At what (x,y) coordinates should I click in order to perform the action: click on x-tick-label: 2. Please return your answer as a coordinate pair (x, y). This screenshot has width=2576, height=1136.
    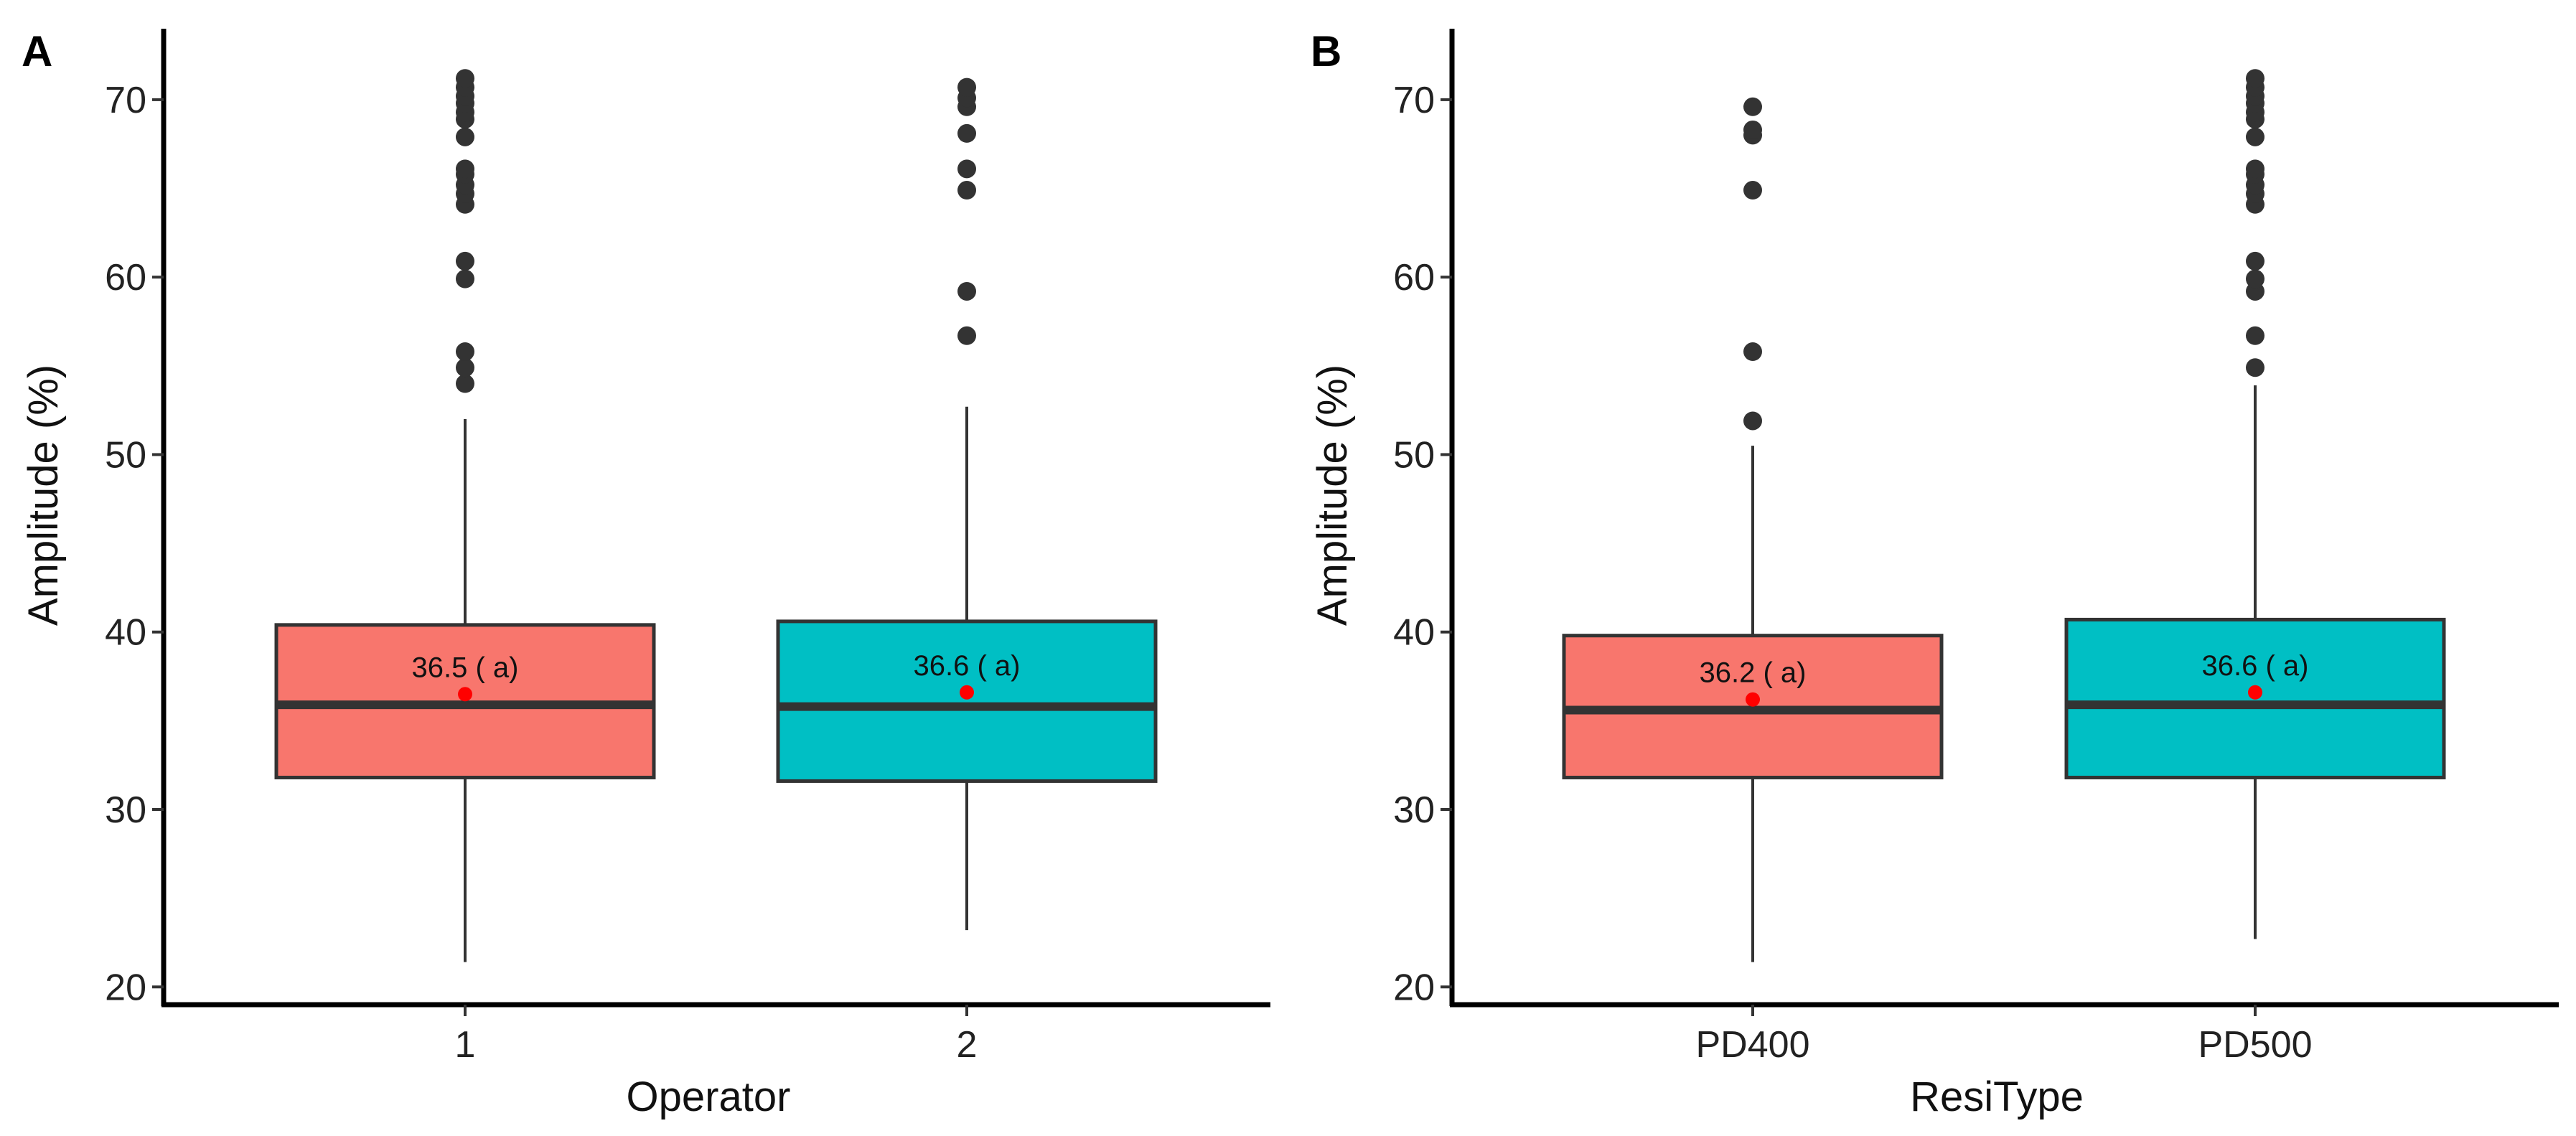
    Looking at the image, I should click on (968, 1045).